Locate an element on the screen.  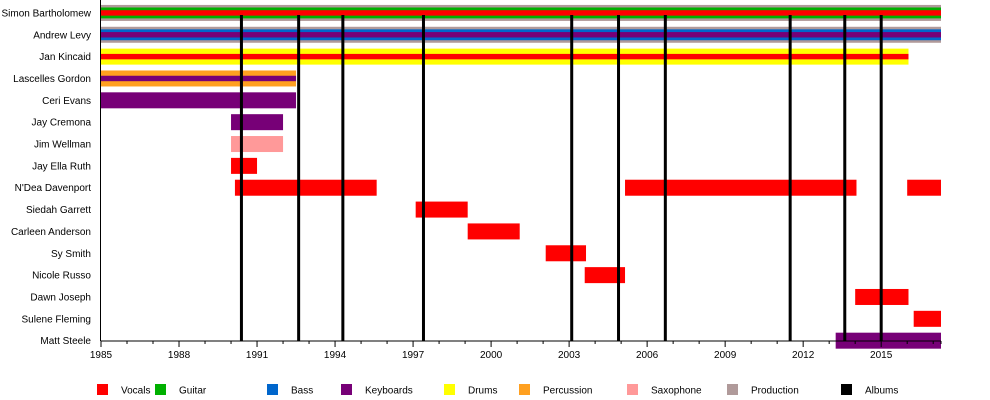
member-name: Jim Wellman is located at coordinates (62, 145).